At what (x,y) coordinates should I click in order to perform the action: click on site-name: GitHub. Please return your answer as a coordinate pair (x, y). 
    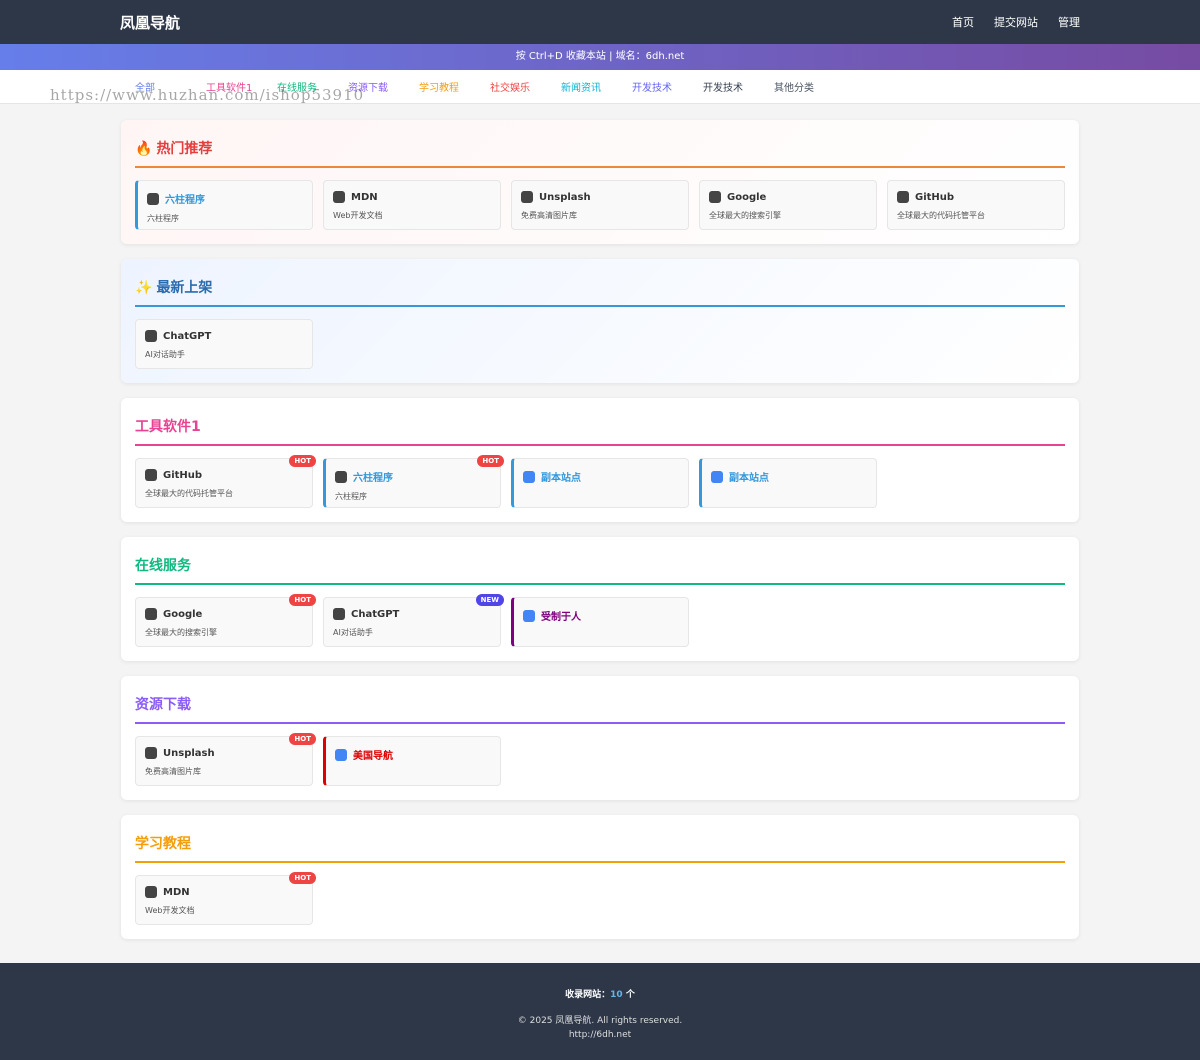
    Looking at the image, I should click on (976, 197).